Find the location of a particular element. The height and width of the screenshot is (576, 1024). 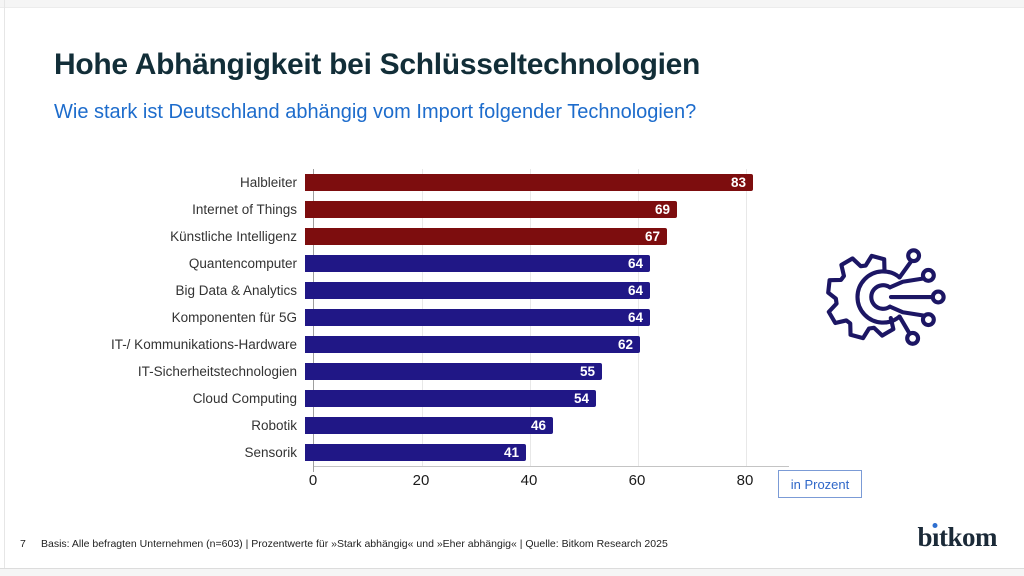

bar-value: 62 is located at coordinates (625, 344).